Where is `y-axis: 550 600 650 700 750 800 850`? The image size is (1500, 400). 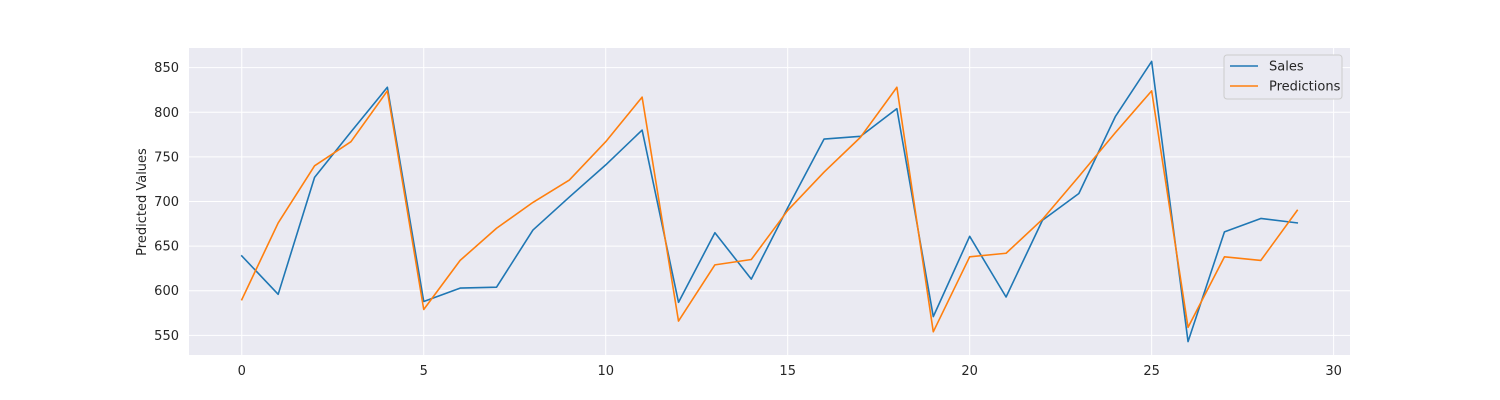
y-axis: 550 600 650 700 750 800 850 is located at coordinates (166, 202).